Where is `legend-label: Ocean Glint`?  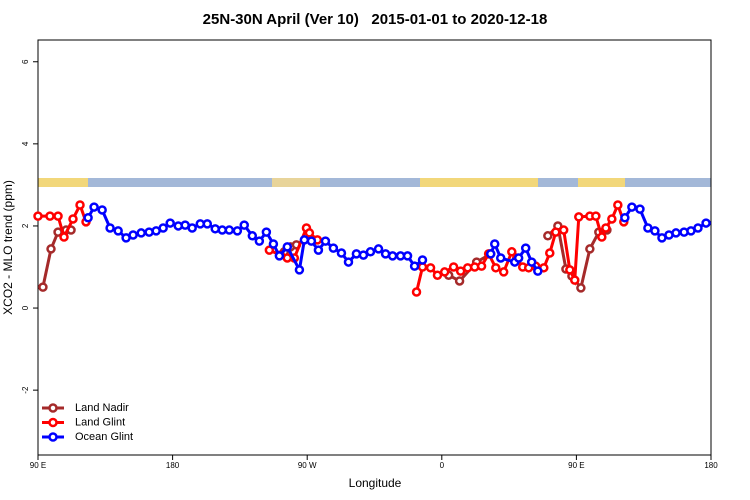 legend-label: Ocean Glint is located at coordinates (104, 437).